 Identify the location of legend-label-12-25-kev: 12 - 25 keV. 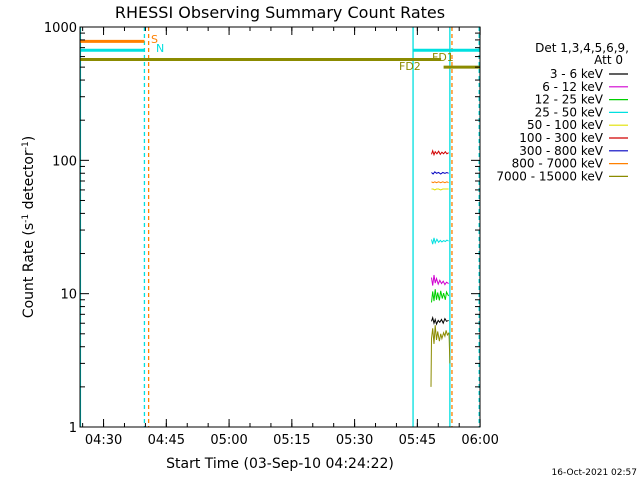
(569, 100).